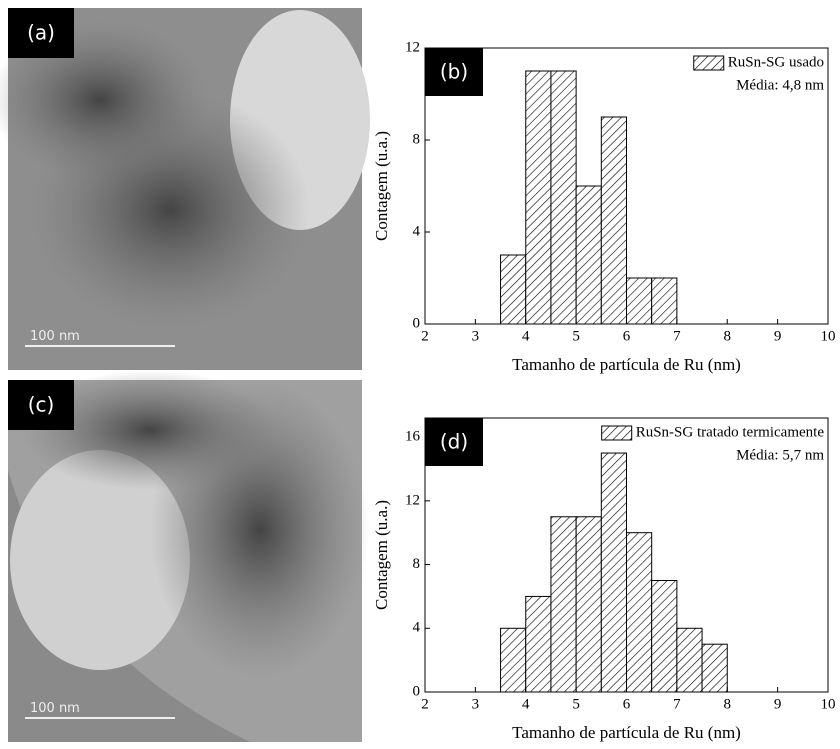 The width and height of the screenshot is (840, 749). What do you see at coordinates (780, 85) in the screenshot?
I see `annotation: Média: 4,8 nm` at bounding box center [780, 85].